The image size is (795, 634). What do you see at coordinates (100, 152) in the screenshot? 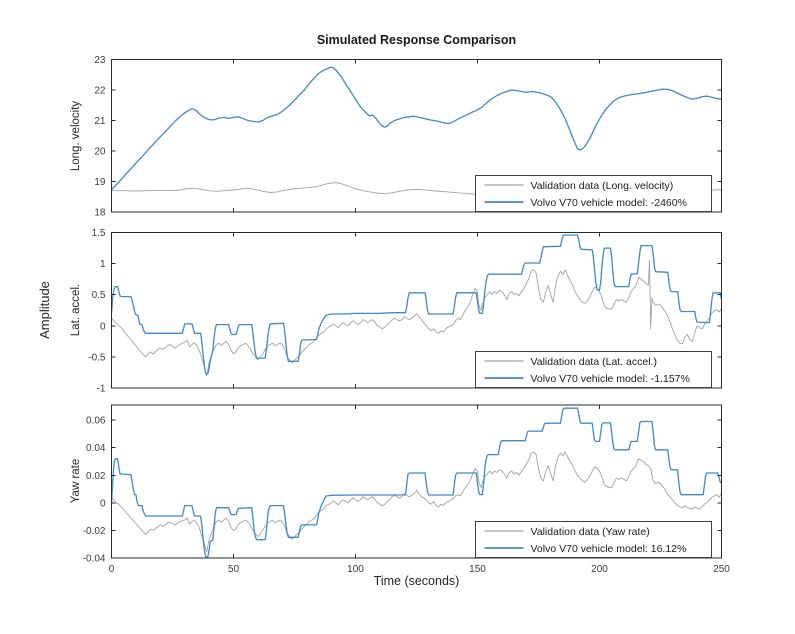
I see `y-tick-label: 20` at bounding box center [100, 152].